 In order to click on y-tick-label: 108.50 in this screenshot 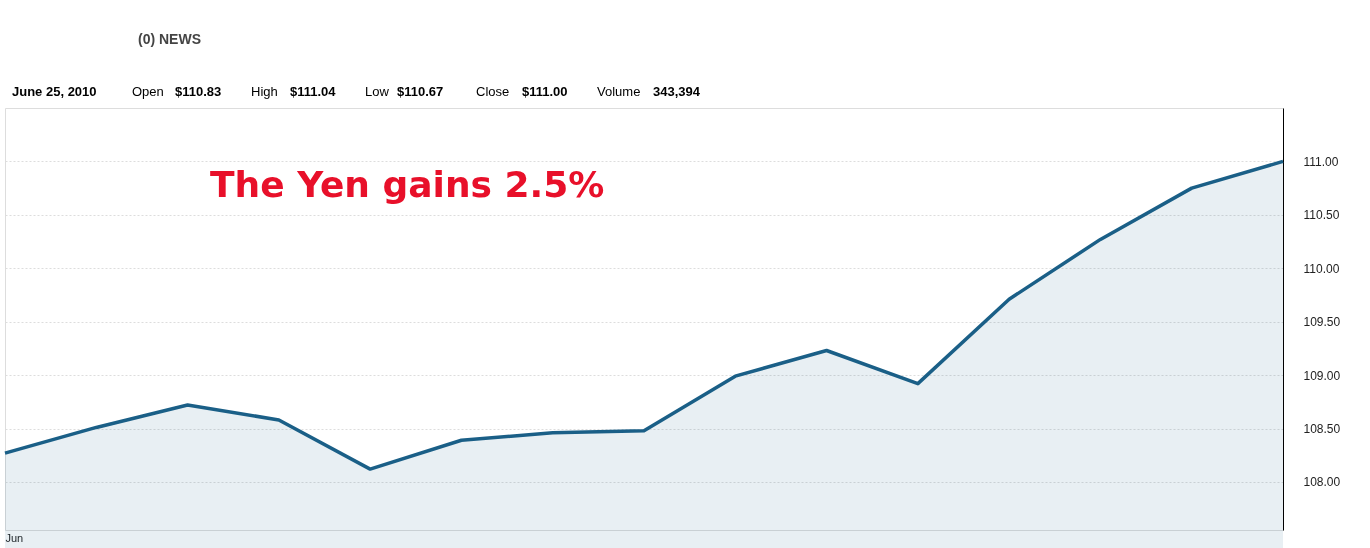, I will do `click(1322, 429)`.